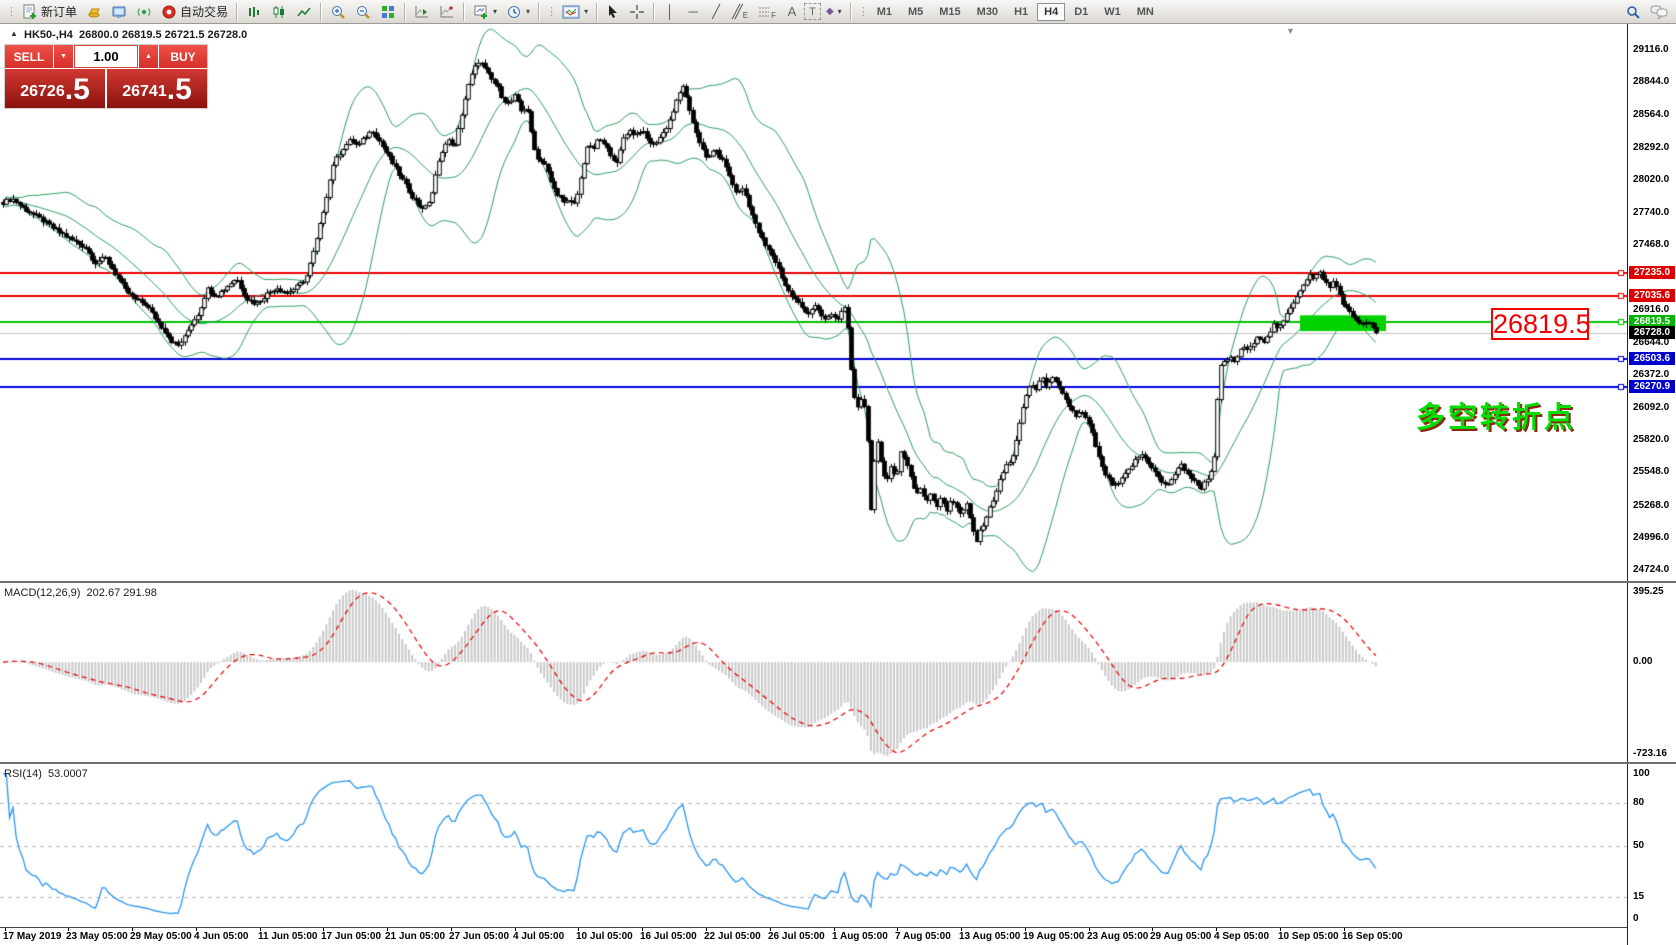 The width and height of the screenshot is (1676, 945). I want to click on fibonacci-icon, so click(764, 12).